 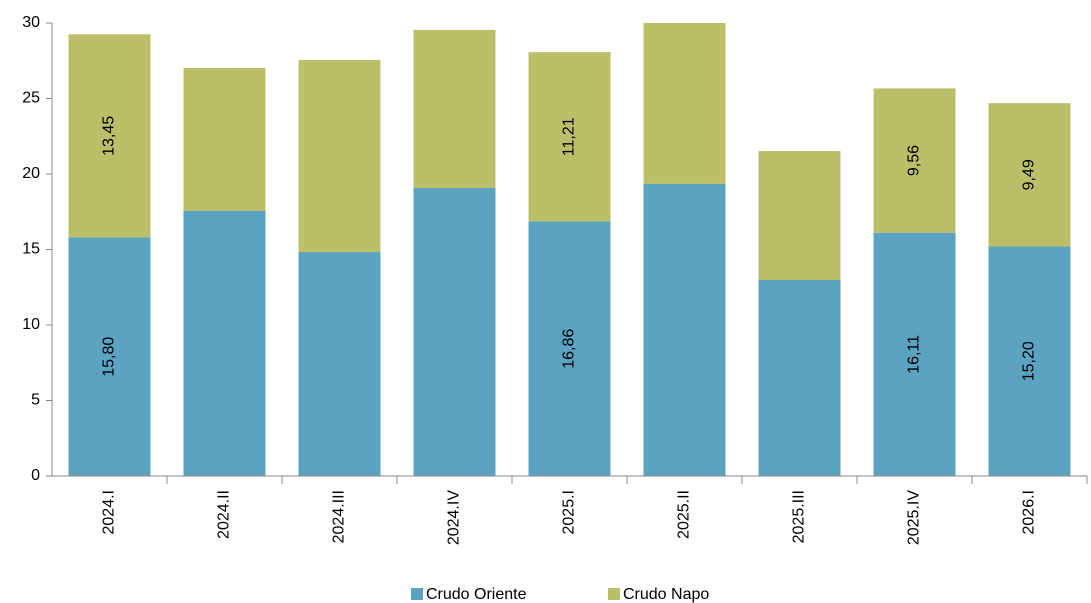 I want to click on legend-label: Crudo Napo, so click(x=666, y=594).